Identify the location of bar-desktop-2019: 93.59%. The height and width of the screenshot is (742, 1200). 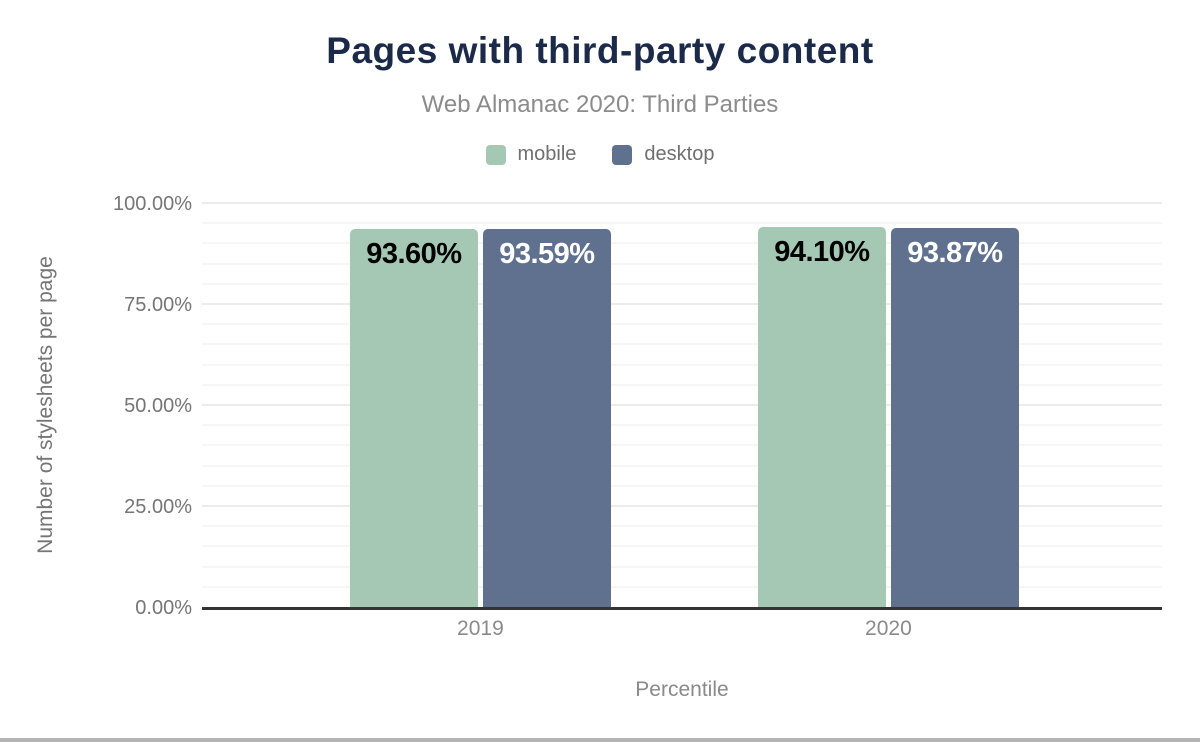
(546, 417).